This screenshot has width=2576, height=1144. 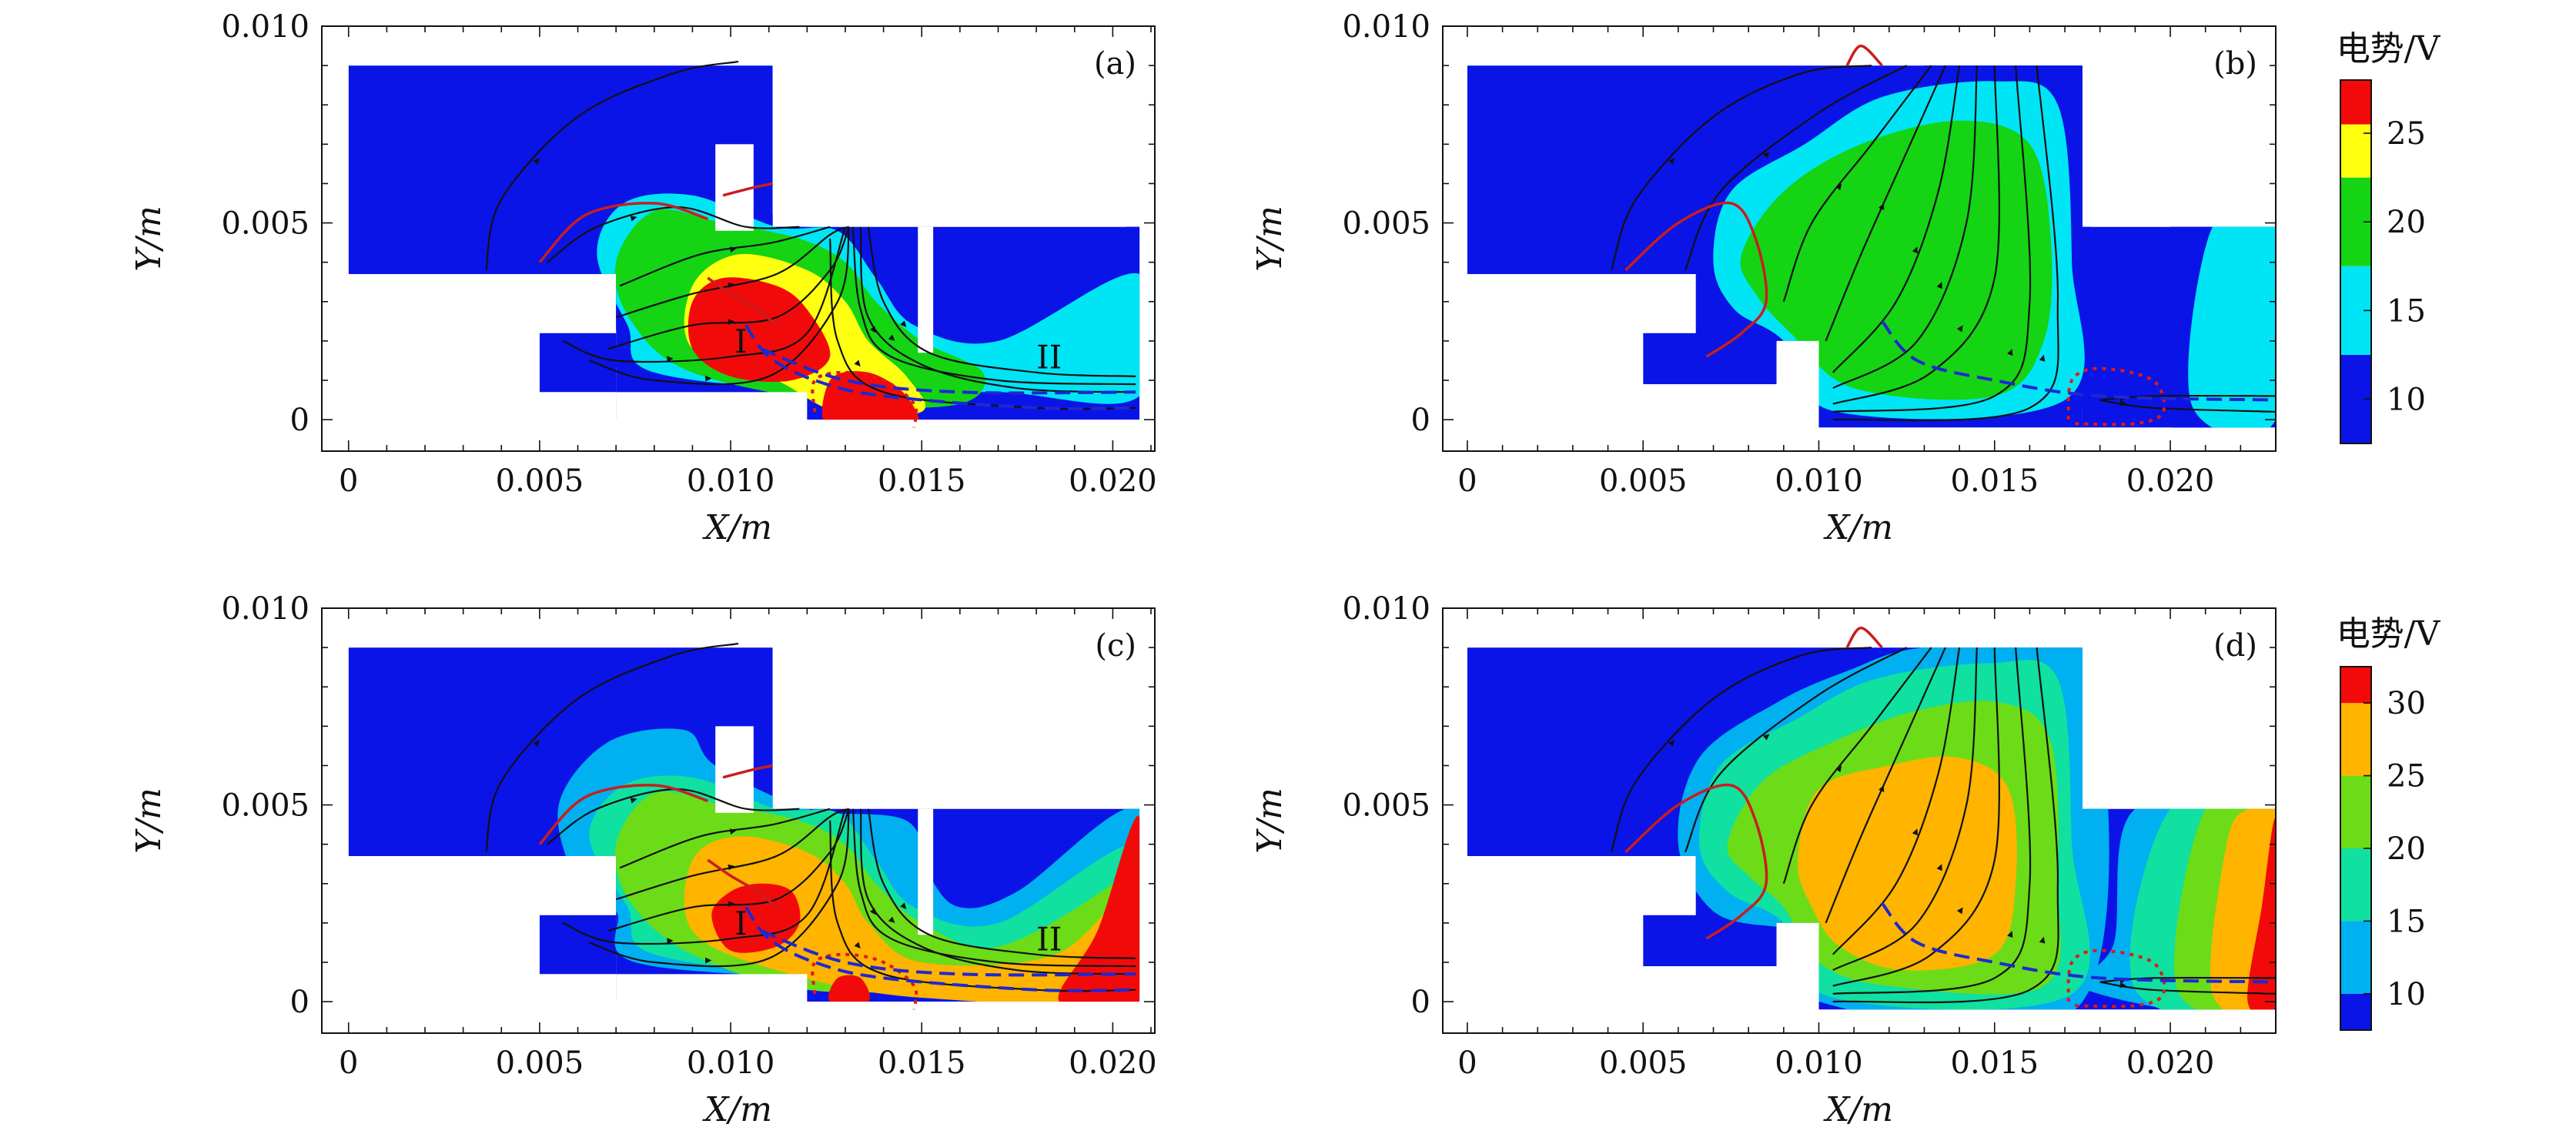 I want to click on plot-area-c: I II, so click(x=744, y=837).